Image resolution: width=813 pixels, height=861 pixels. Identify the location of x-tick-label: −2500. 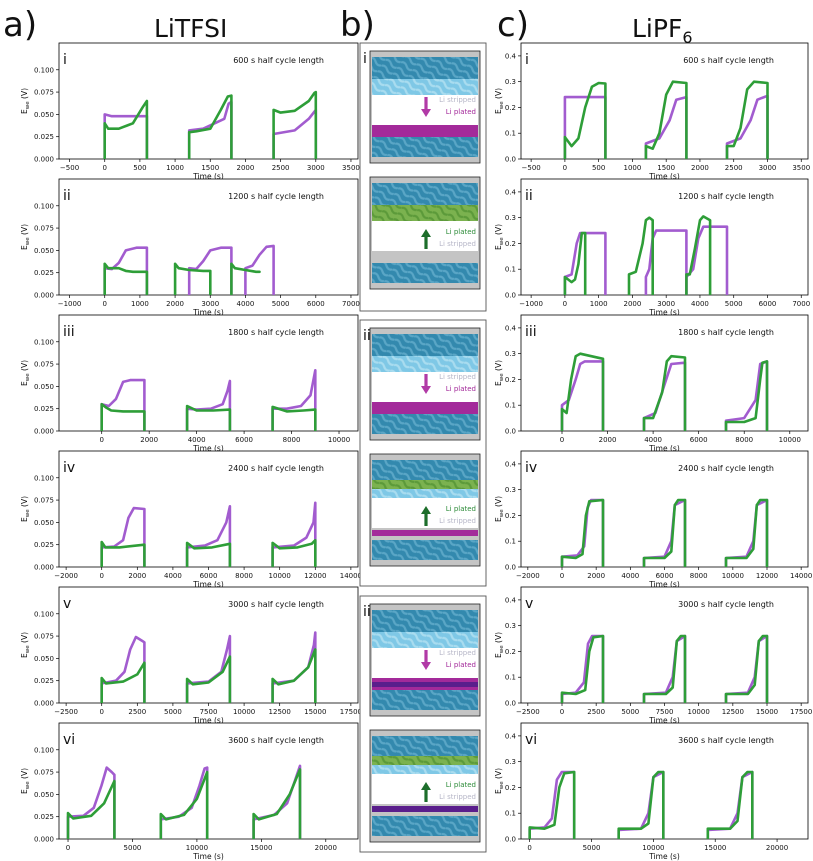
(528, 712).